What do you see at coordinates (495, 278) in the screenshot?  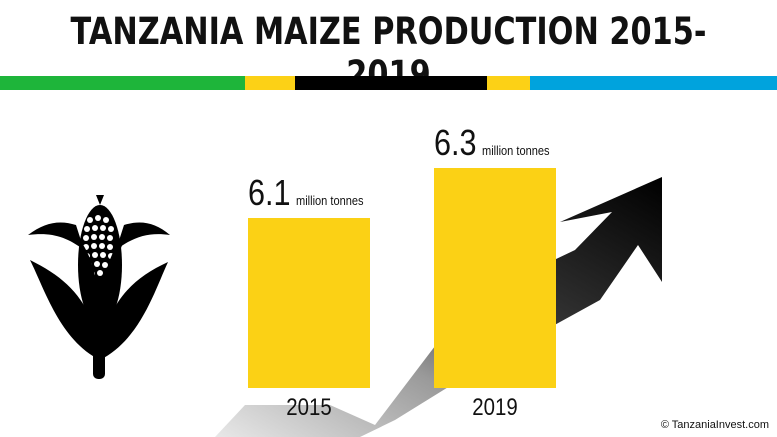 I see `bar-2019` at bounding box center [495, 278].